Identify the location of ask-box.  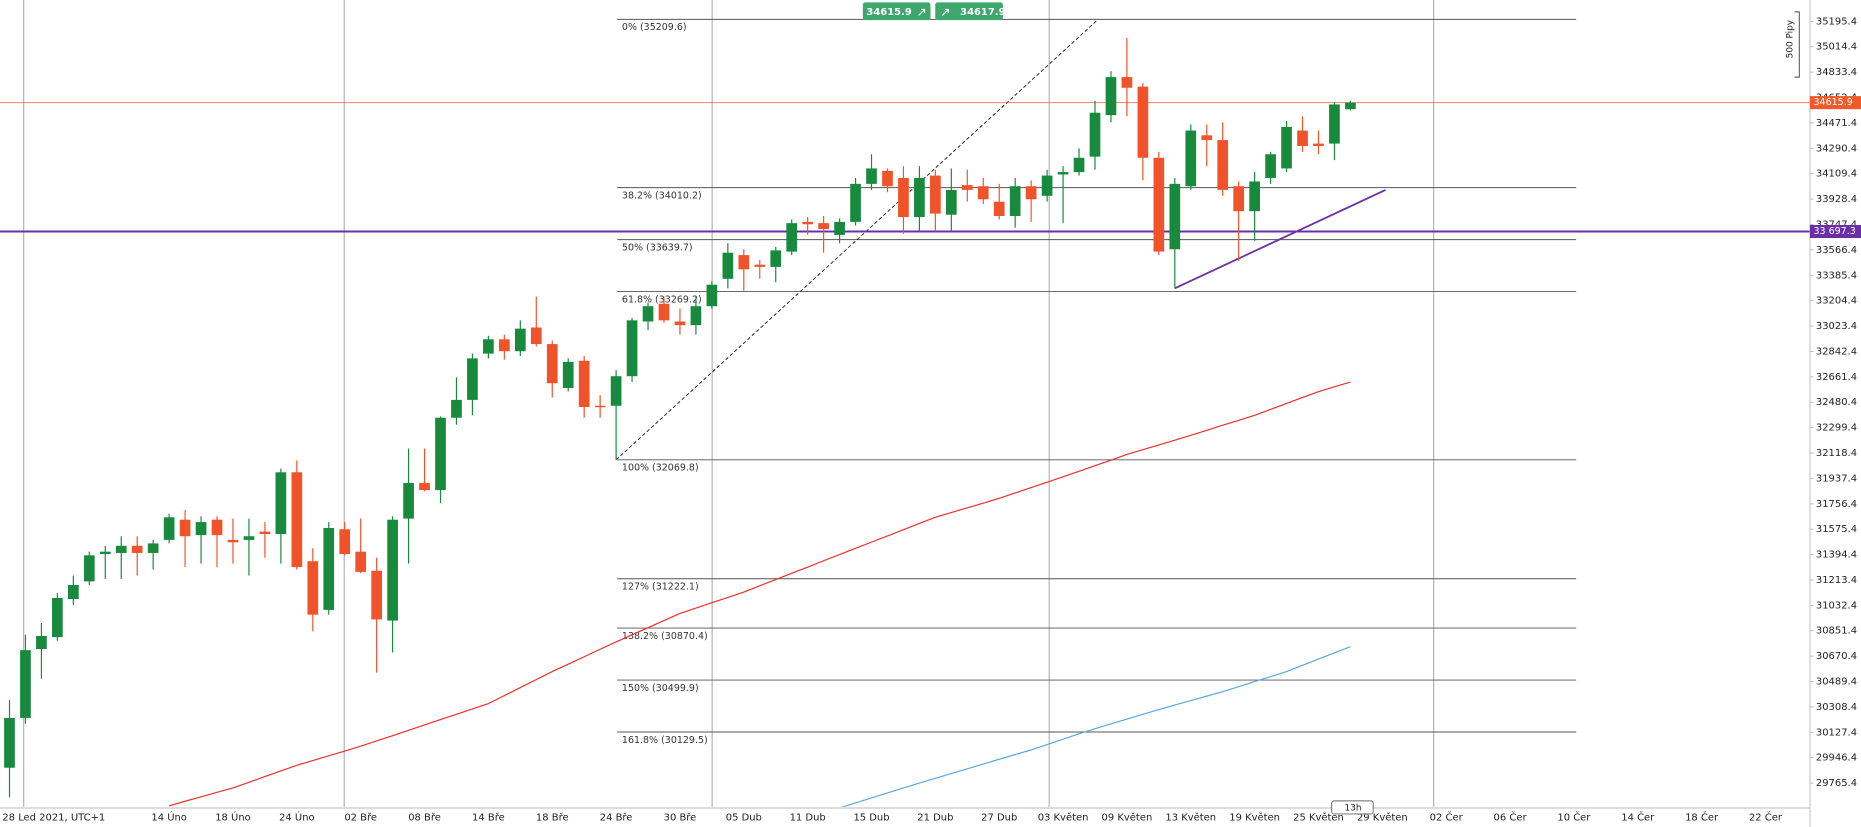
(969, 11).